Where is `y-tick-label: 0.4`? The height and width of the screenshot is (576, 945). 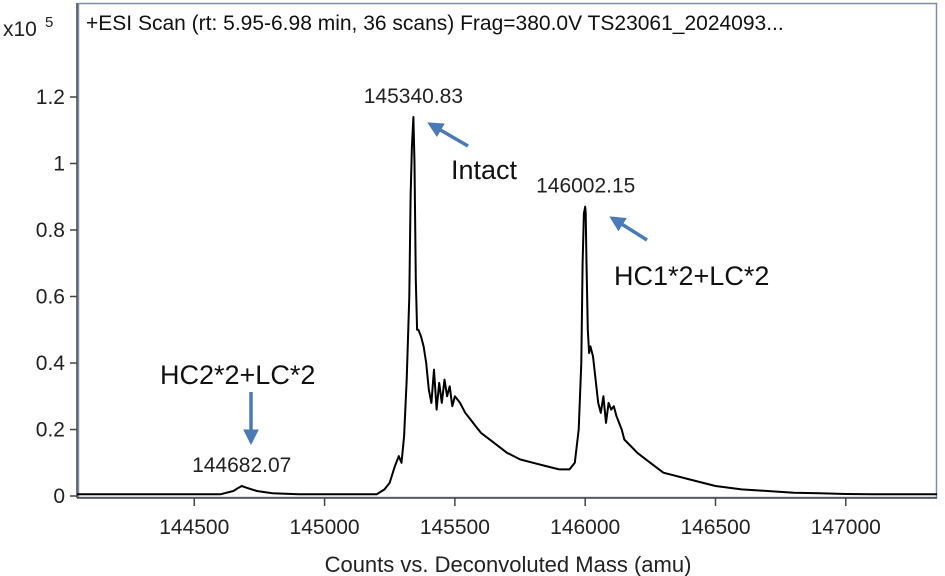 y-tick-label: 0.4 is located at coordinates (51, 363).